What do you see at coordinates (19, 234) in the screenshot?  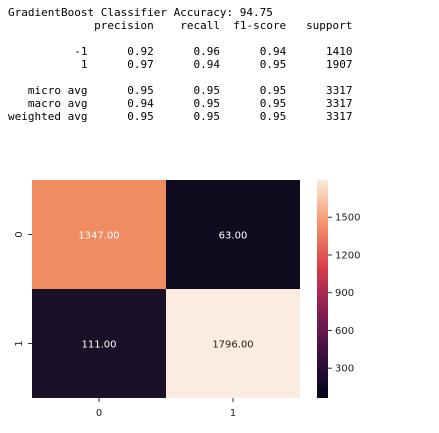 I see `y-tick-label: 0` at bounding box center [19, 234].